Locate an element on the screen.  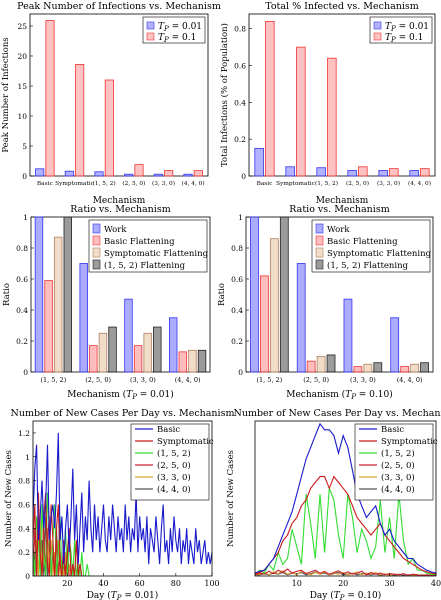
x-axis-label-prefix: Day ( is located at coordinates (99, 595).